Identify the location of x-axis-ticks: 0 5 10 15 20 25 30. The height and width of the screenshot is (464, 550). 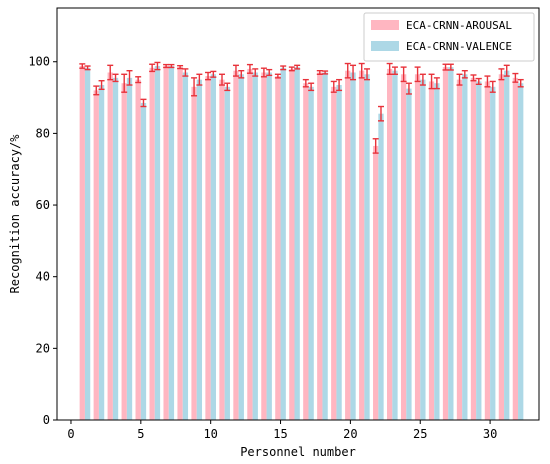
(282, 430).